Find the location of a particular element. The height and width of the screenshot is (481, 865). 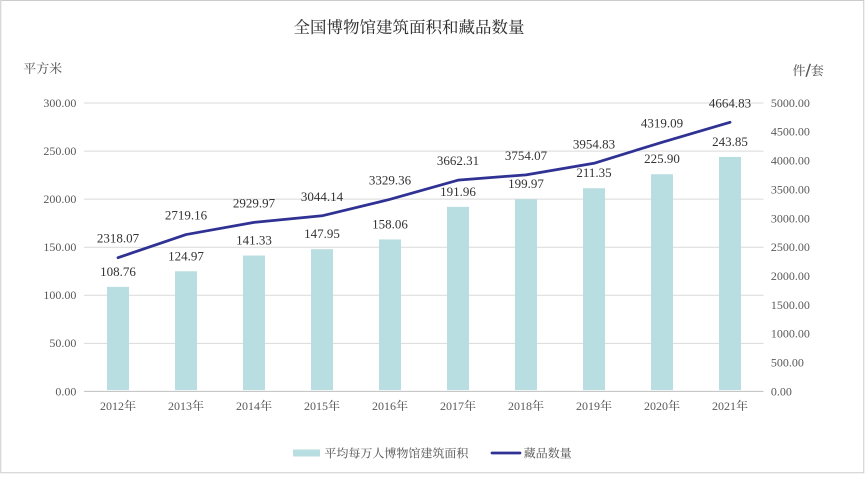

svg-text: 3754.07 is located at coordinates (526, 155).